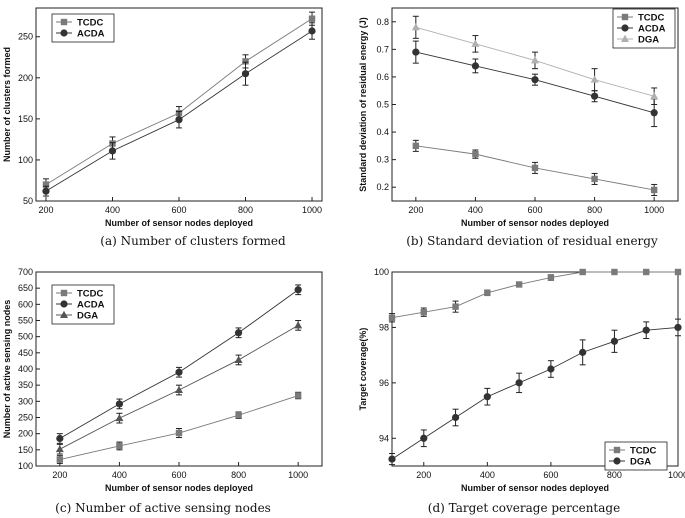  I want to click on y-tick-label: 0.7, so click(382, 49).